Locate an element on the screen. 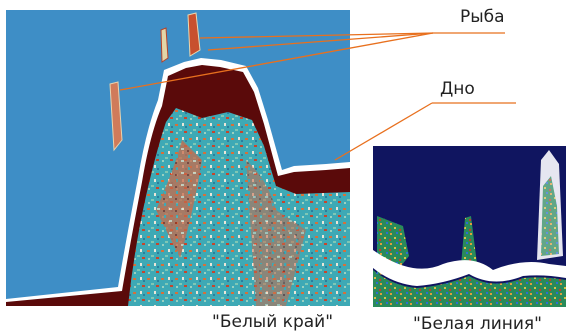 The image size is (566, 336). white-line-bottom is located at coordinates (469, 268).